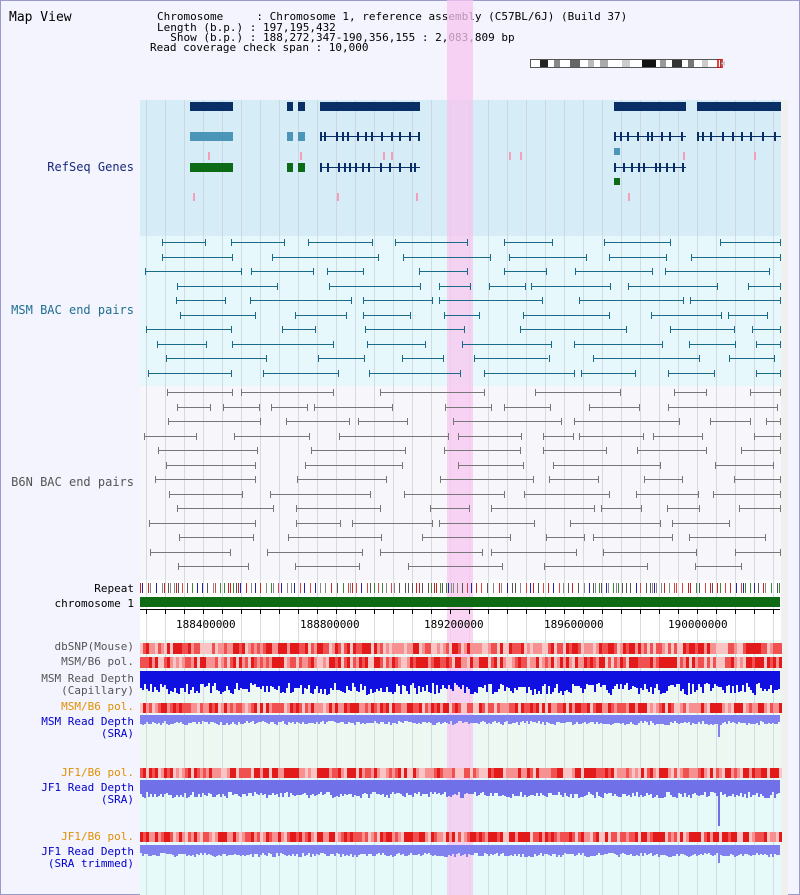  Describe the element at coordinates (301, 167) in the screenshot. I see `gene-block` at that location.